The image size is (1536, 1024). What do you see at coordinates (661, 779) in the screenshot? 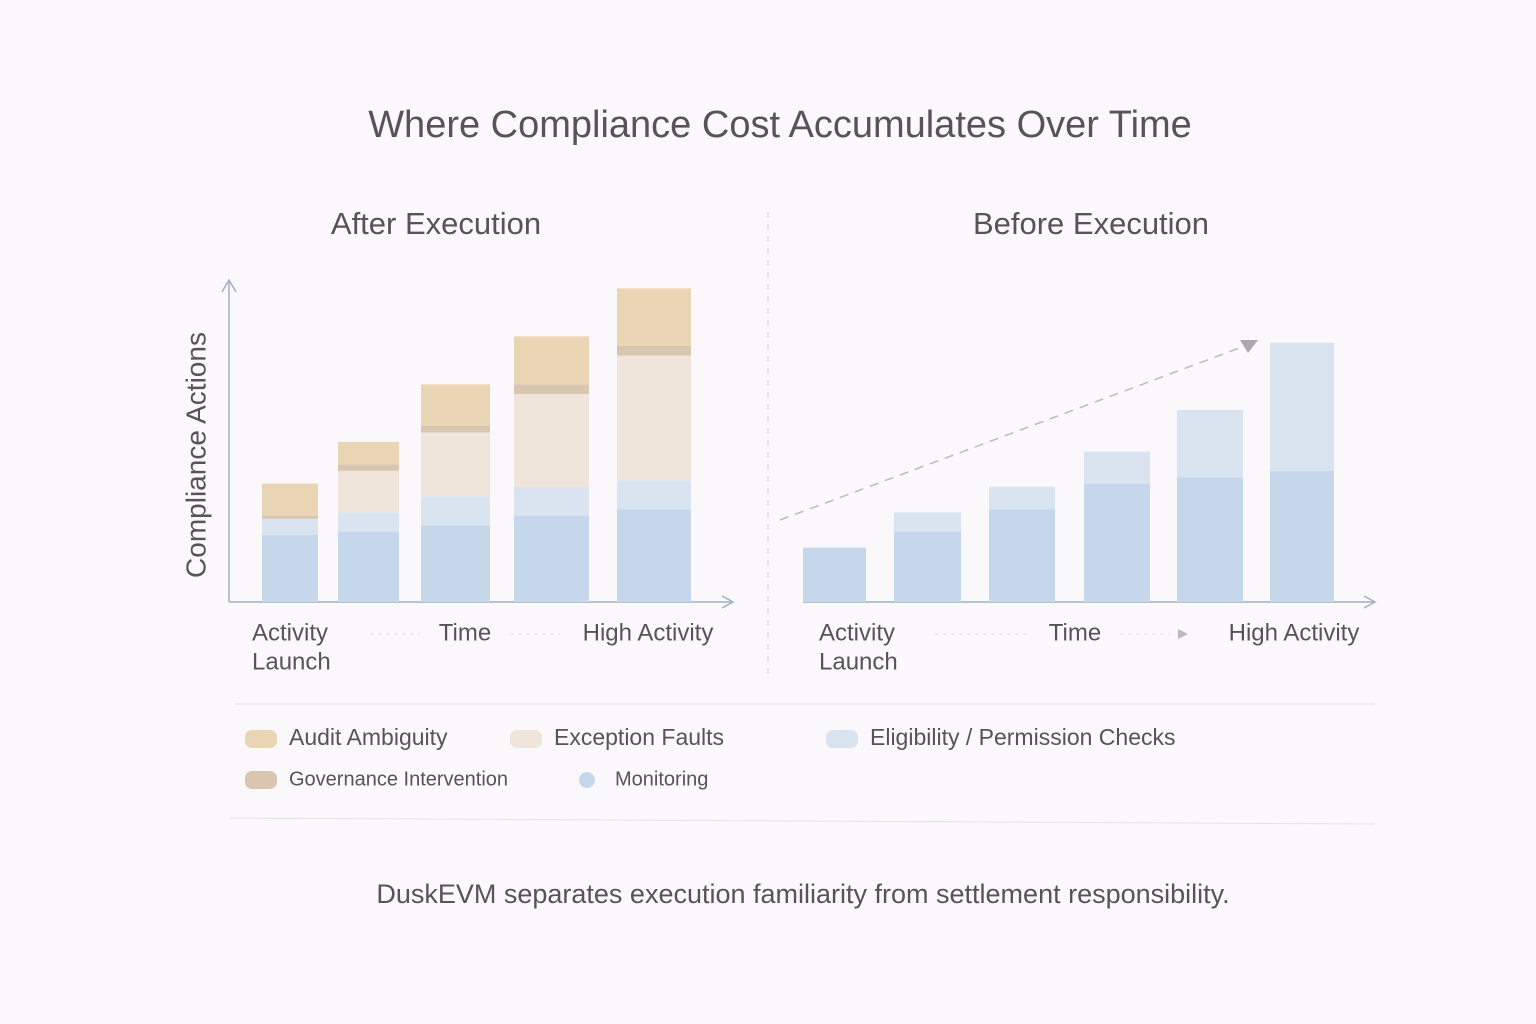
I see `legend-label: Monitoring` at bounding box center [661, 779].